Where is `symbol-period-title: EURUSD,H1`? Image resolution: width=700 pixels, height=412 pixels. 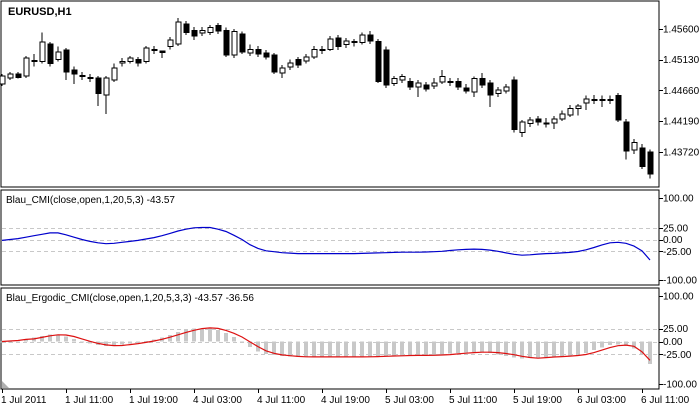
symbol-period-title: EURUSD,H1 is located at coordinates (40, 12).